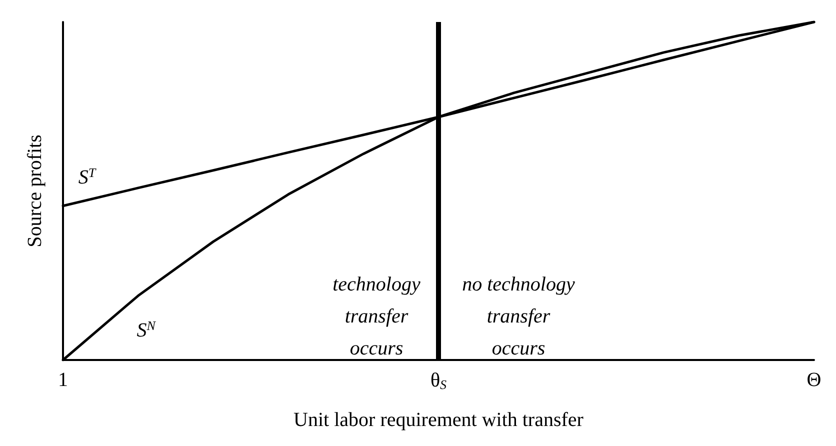 This screenshot has width=836, height=446. I want to click on annotation: no technology transfer occurs, so click(518, 317).